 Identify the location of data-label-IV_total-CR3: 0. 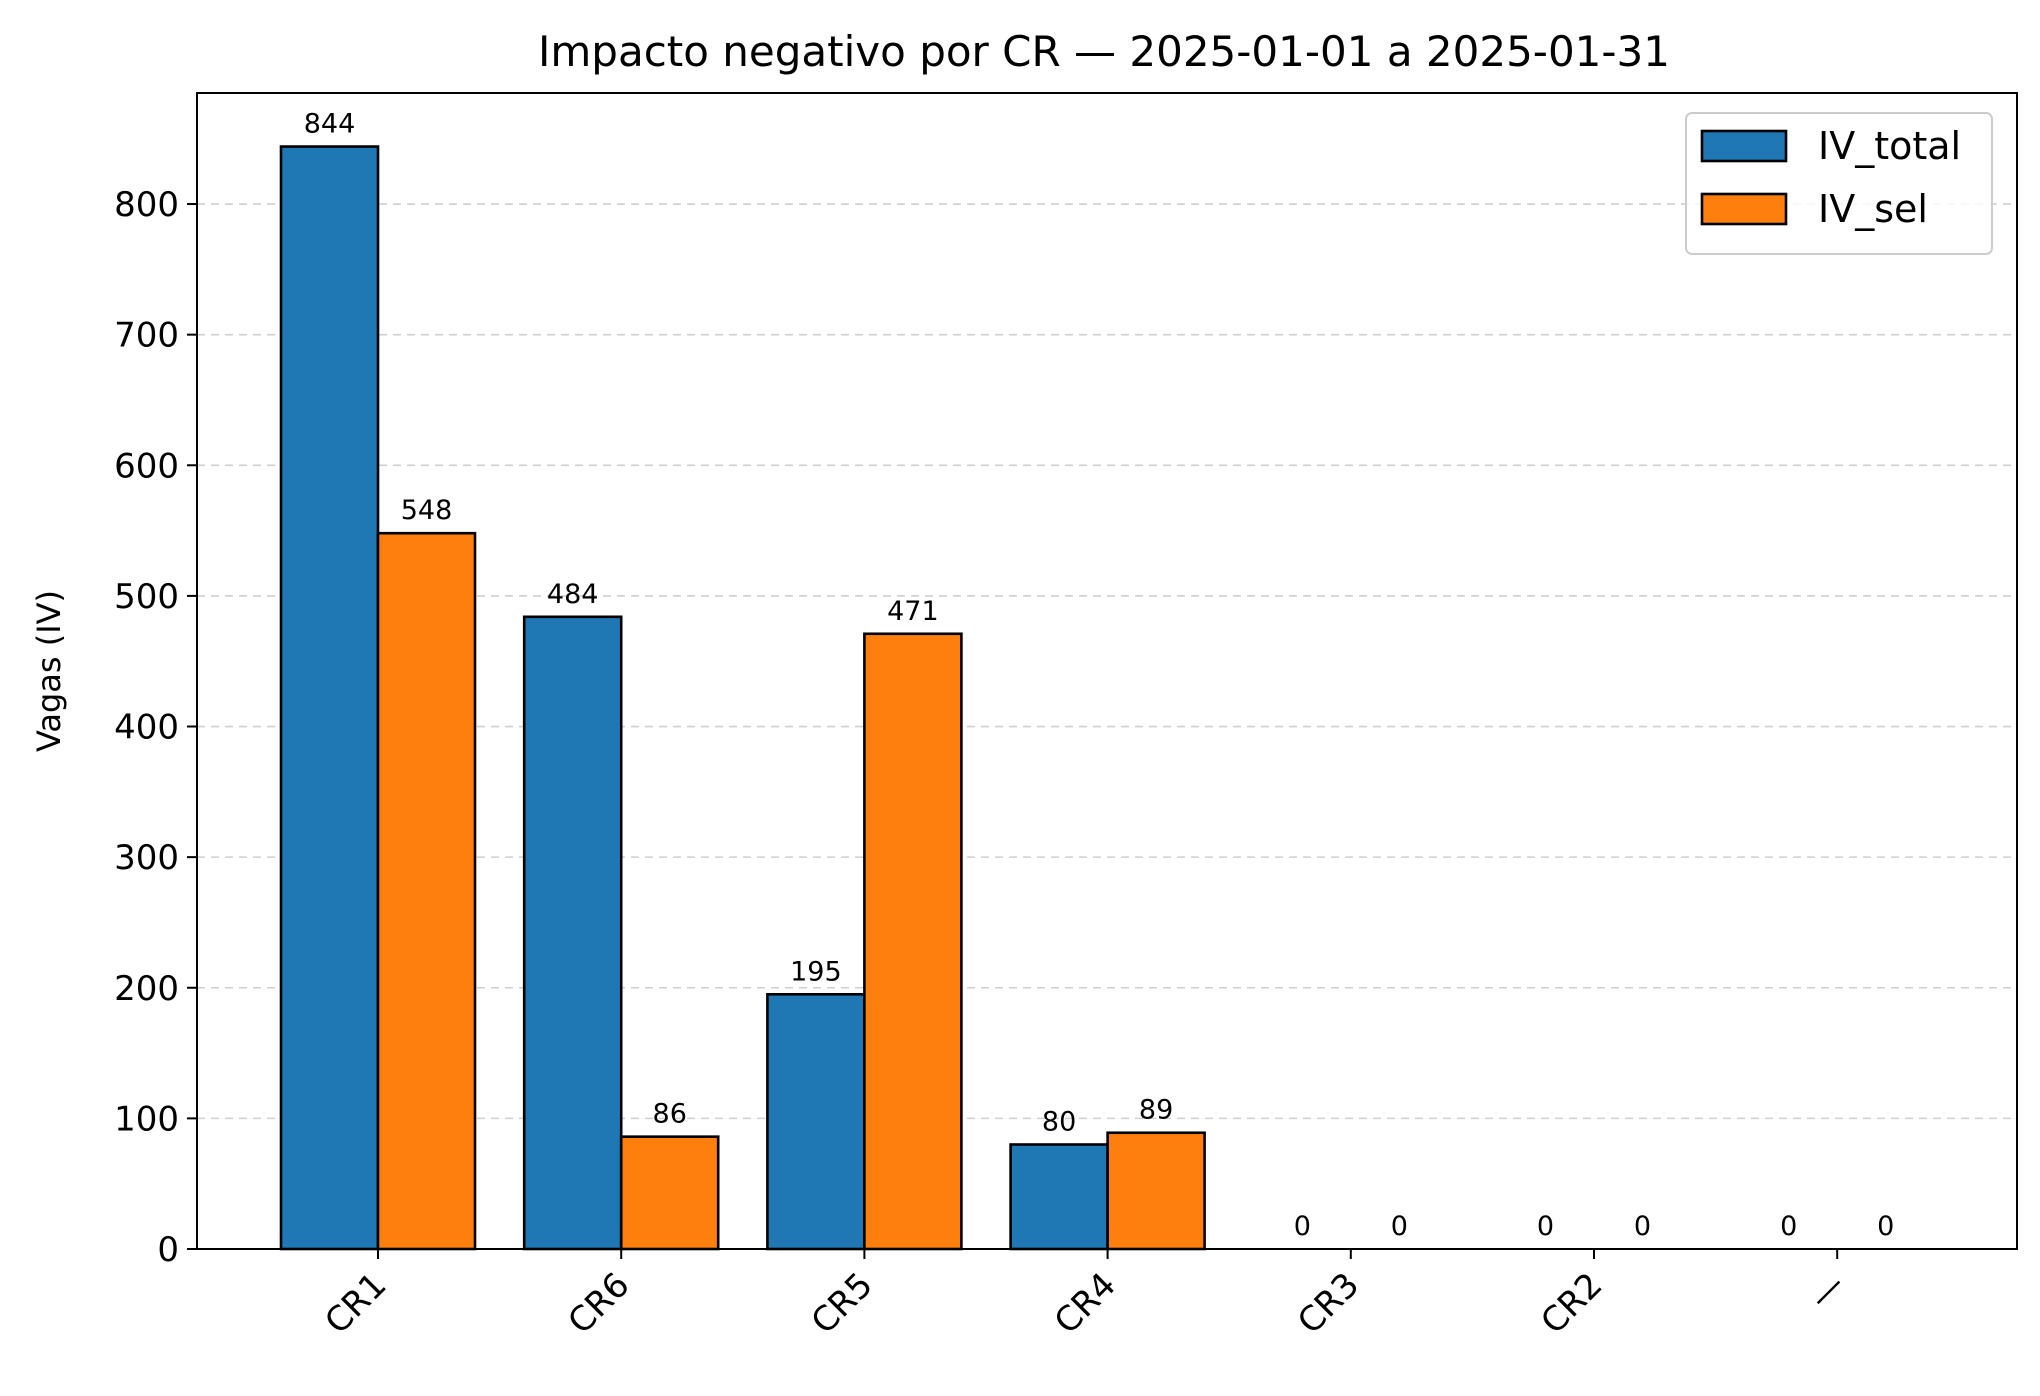
(1302, 1226).